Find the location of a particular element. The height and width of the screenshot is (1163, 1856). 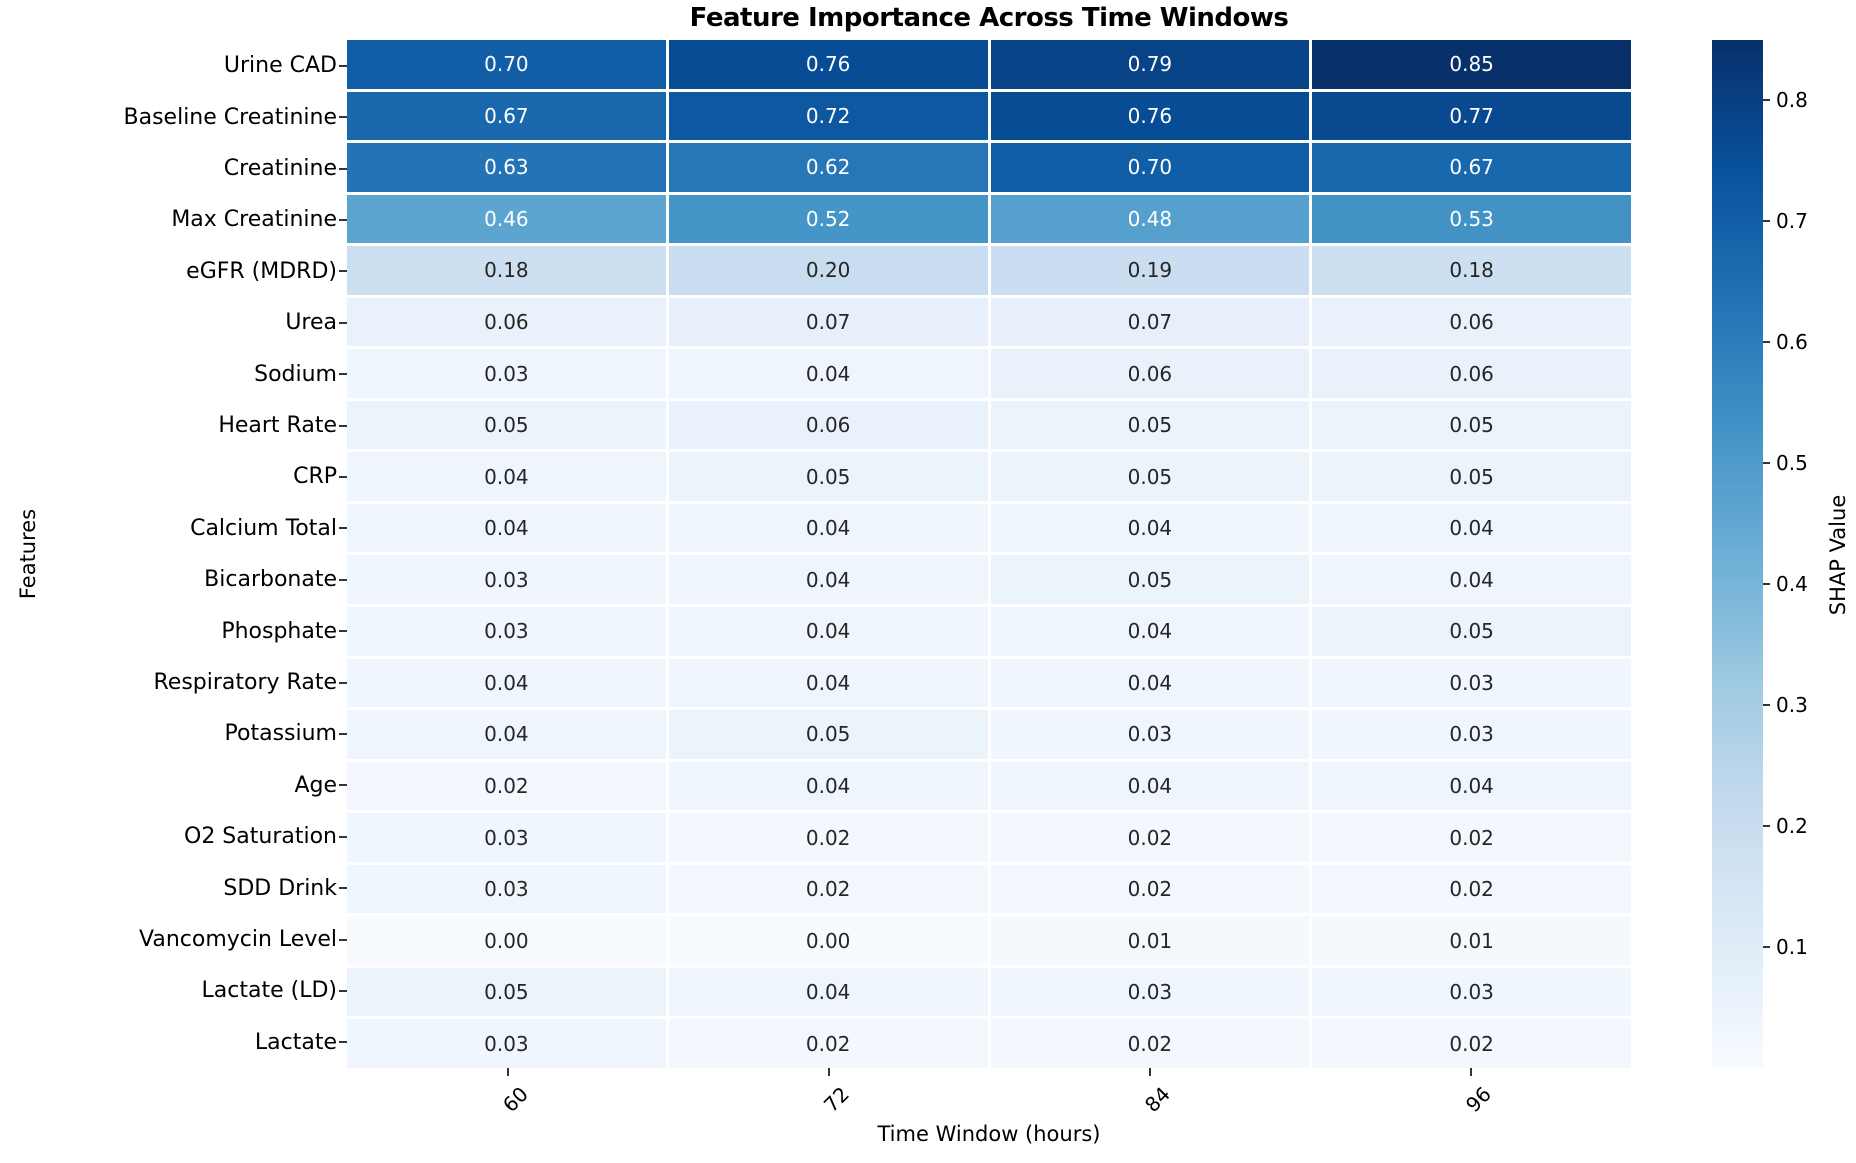

colorbar-tick-label: 0.3 is located at coordinates (1792, 705).